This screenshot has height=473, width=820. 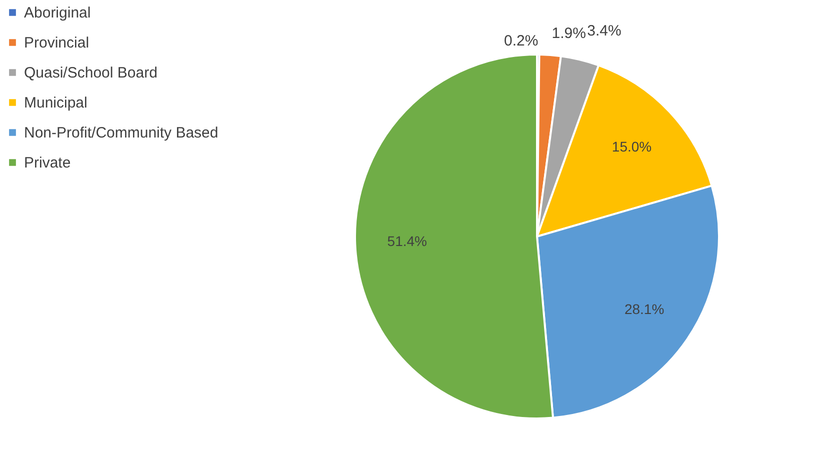 What do you see at coordinates (57, 43) in the screenshot?
I see `legend-label: Provincial` at bounding box center [57, 43].